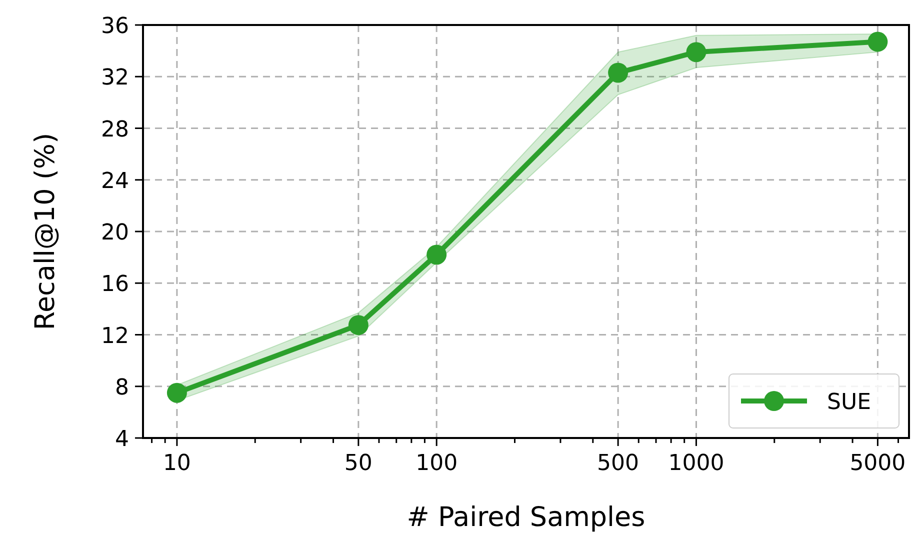  Describe the element at coordinates (437, 463) in the screenshot. I see `x-tick-label: 100` at that location.